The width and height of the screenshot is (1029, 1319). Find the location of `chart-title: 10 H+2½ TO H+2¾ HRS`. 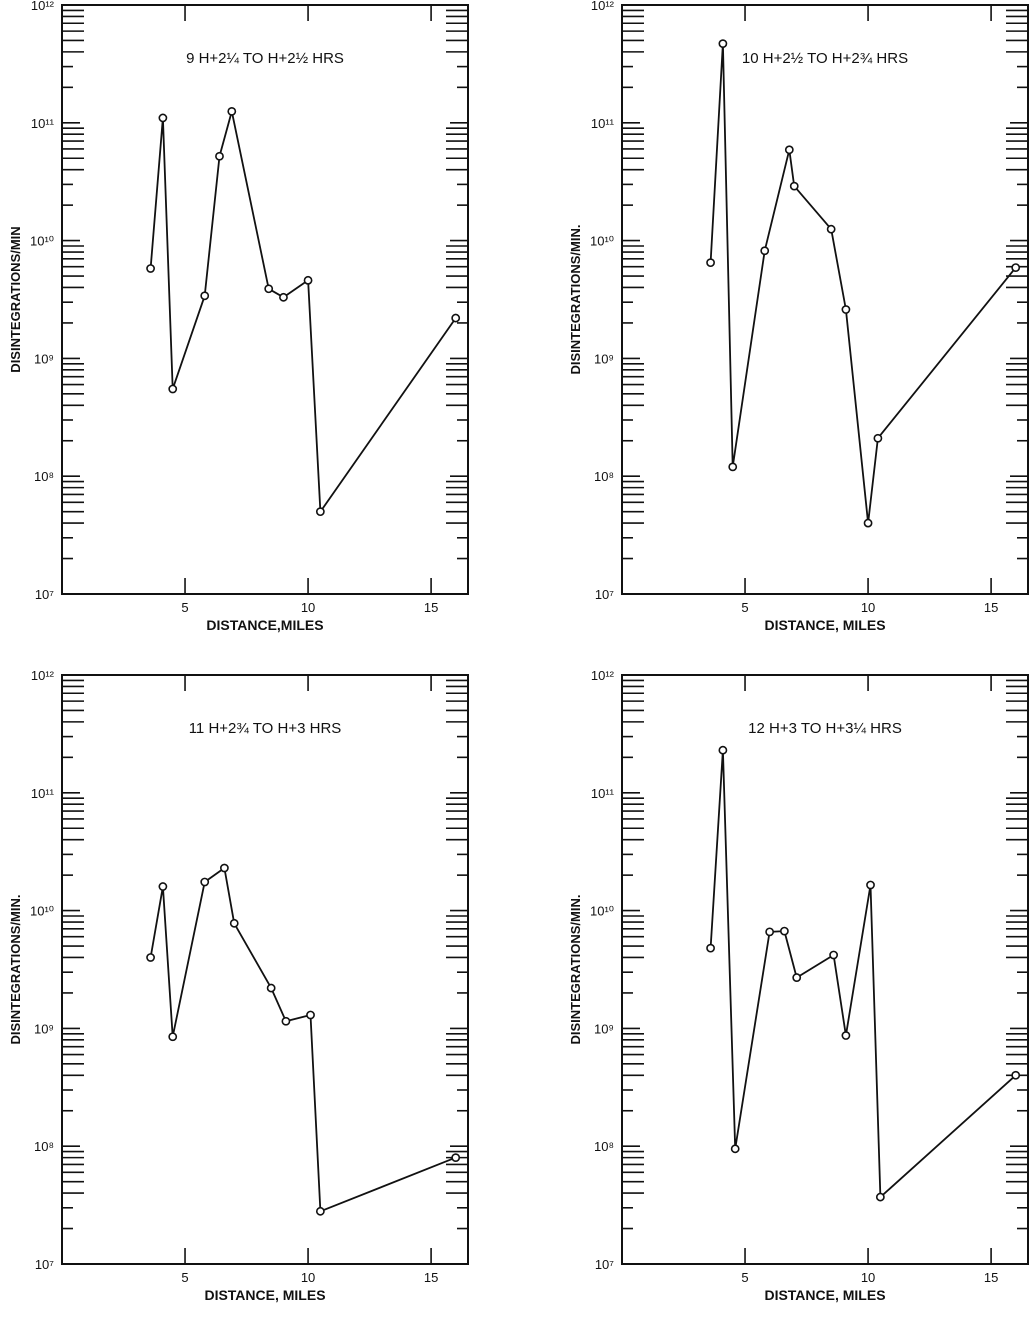

chart-title: 10 H+2½ TO H+2¾ HRS is located at coordinates (825, 58).